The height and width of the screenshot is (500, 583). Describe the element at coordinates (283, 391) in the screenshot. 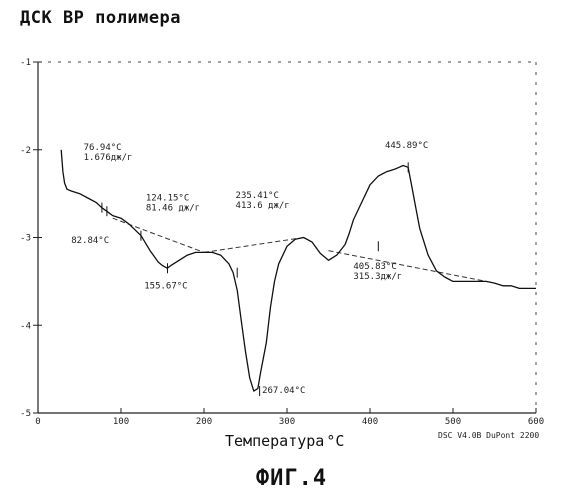

I see `annotation-label: 267.04°C` at that location.